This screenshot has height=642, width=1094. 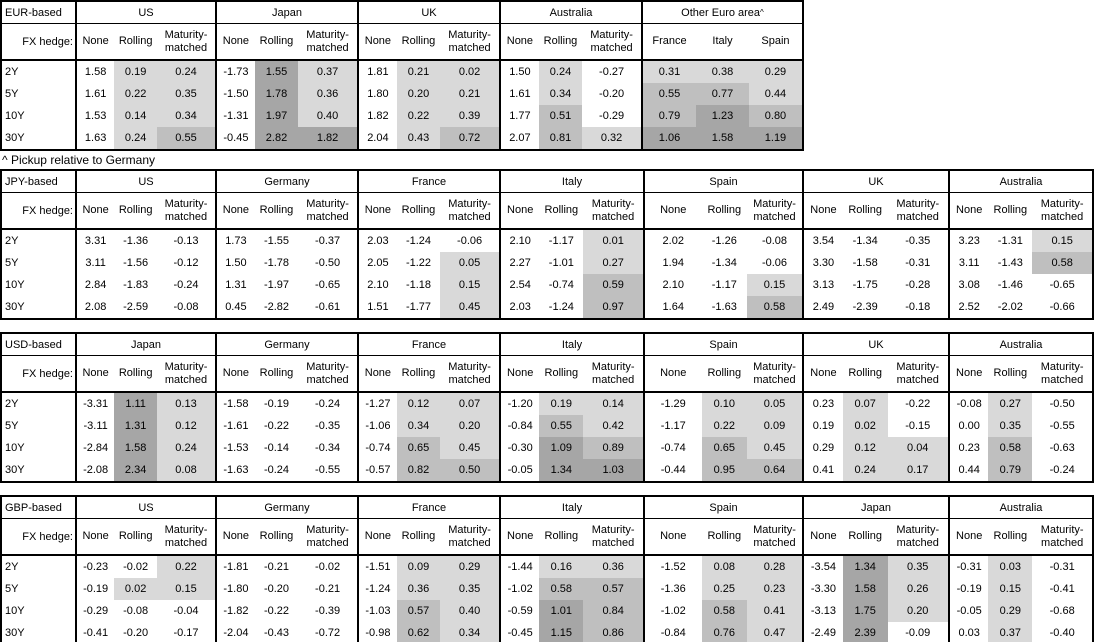 What do you see at coordinates (418, 567) in the screenshot?
I see `value-cell: 0.09` at bounding box center [418, 567].